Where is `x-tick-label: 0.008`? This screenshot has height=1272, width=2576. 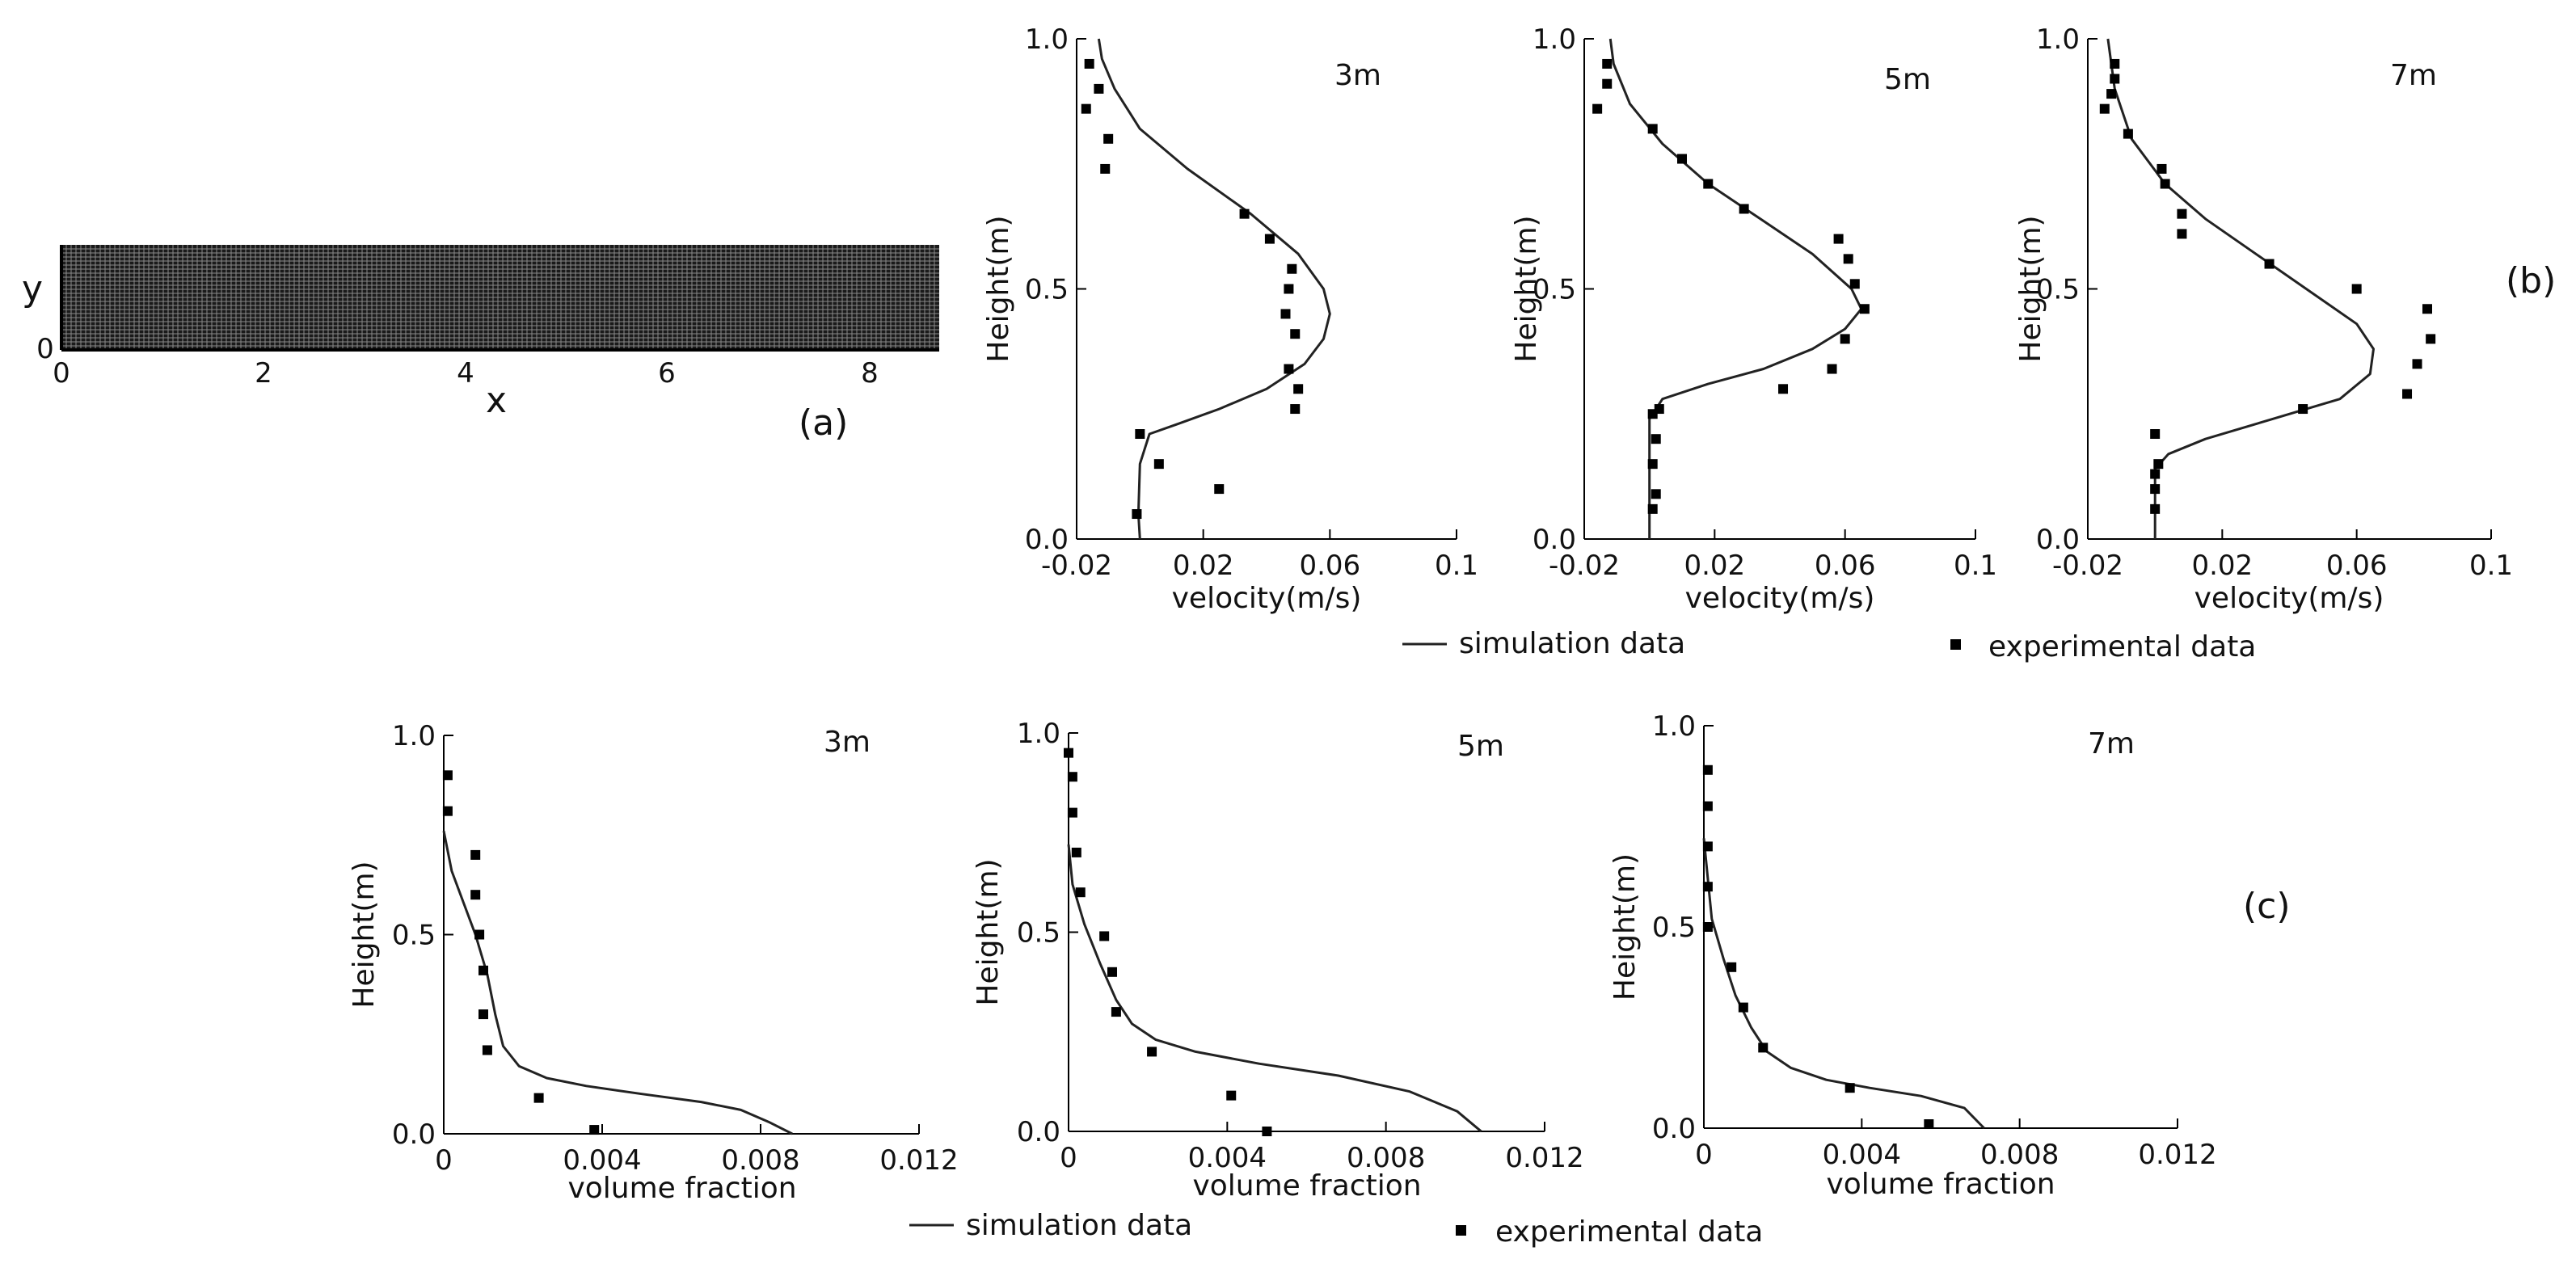
x-tick-label: 0.008 is located at coordinates (760, 1160).